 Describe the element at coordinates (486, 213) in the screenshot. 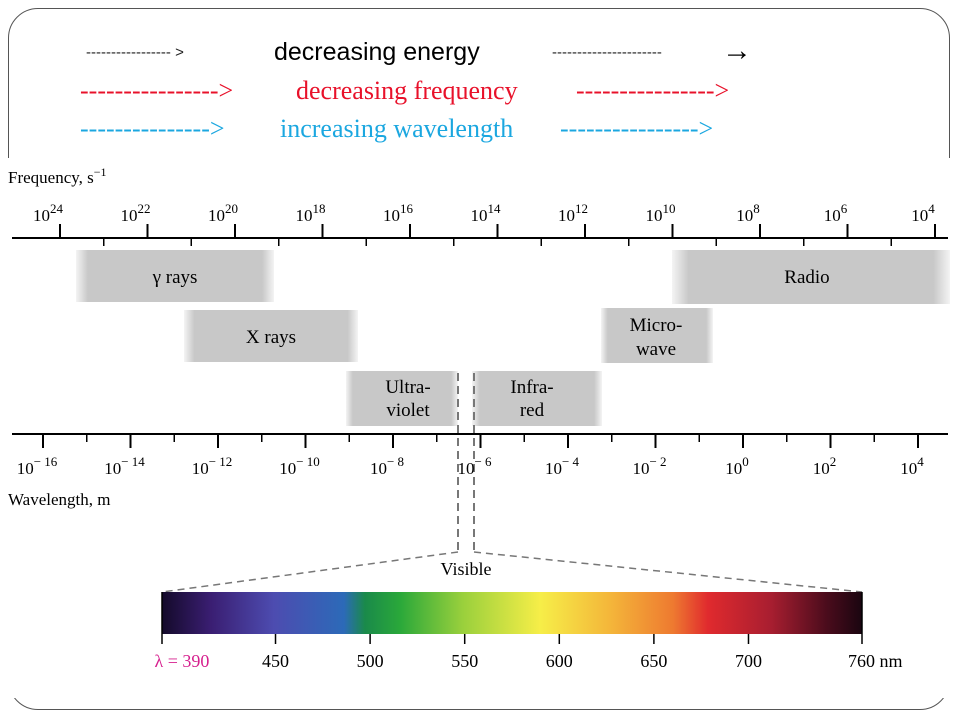

I see `frequency-tick-label: 10¹⁴` at that location.